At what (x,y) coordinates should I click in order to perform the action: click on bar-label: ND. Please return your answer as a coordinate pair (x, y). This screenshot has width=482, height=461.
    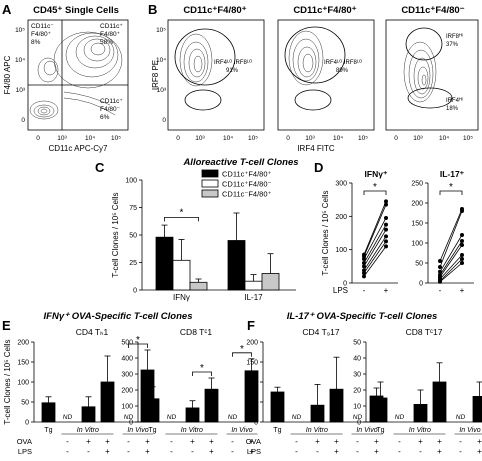
    Looking at the image, I should click on (297, 417).